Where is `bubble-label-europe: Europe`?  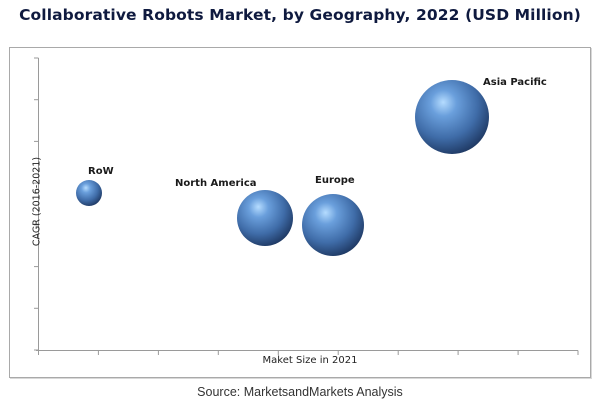 bubble-label-europe: Europe is located at coordinates (335, 180).